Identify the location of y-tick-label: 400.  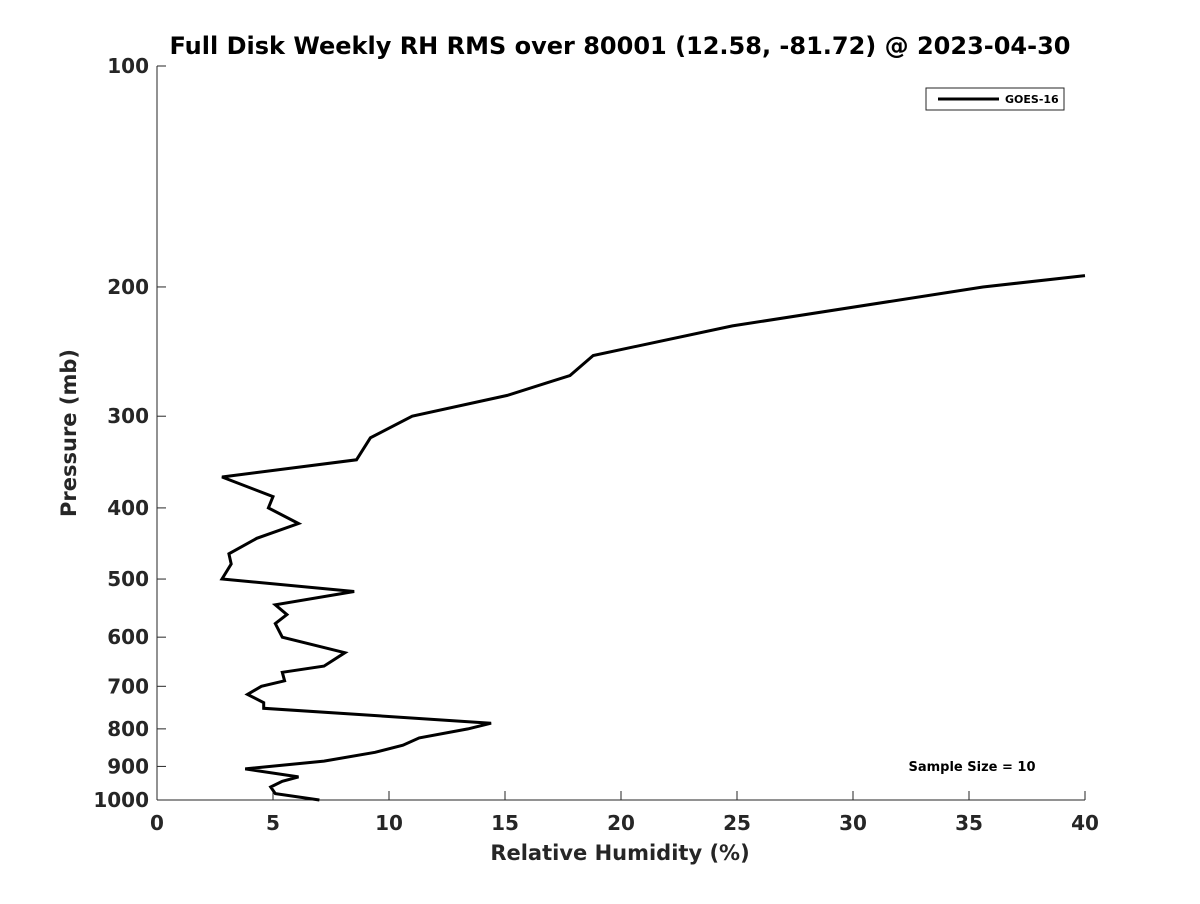
(128, 508).